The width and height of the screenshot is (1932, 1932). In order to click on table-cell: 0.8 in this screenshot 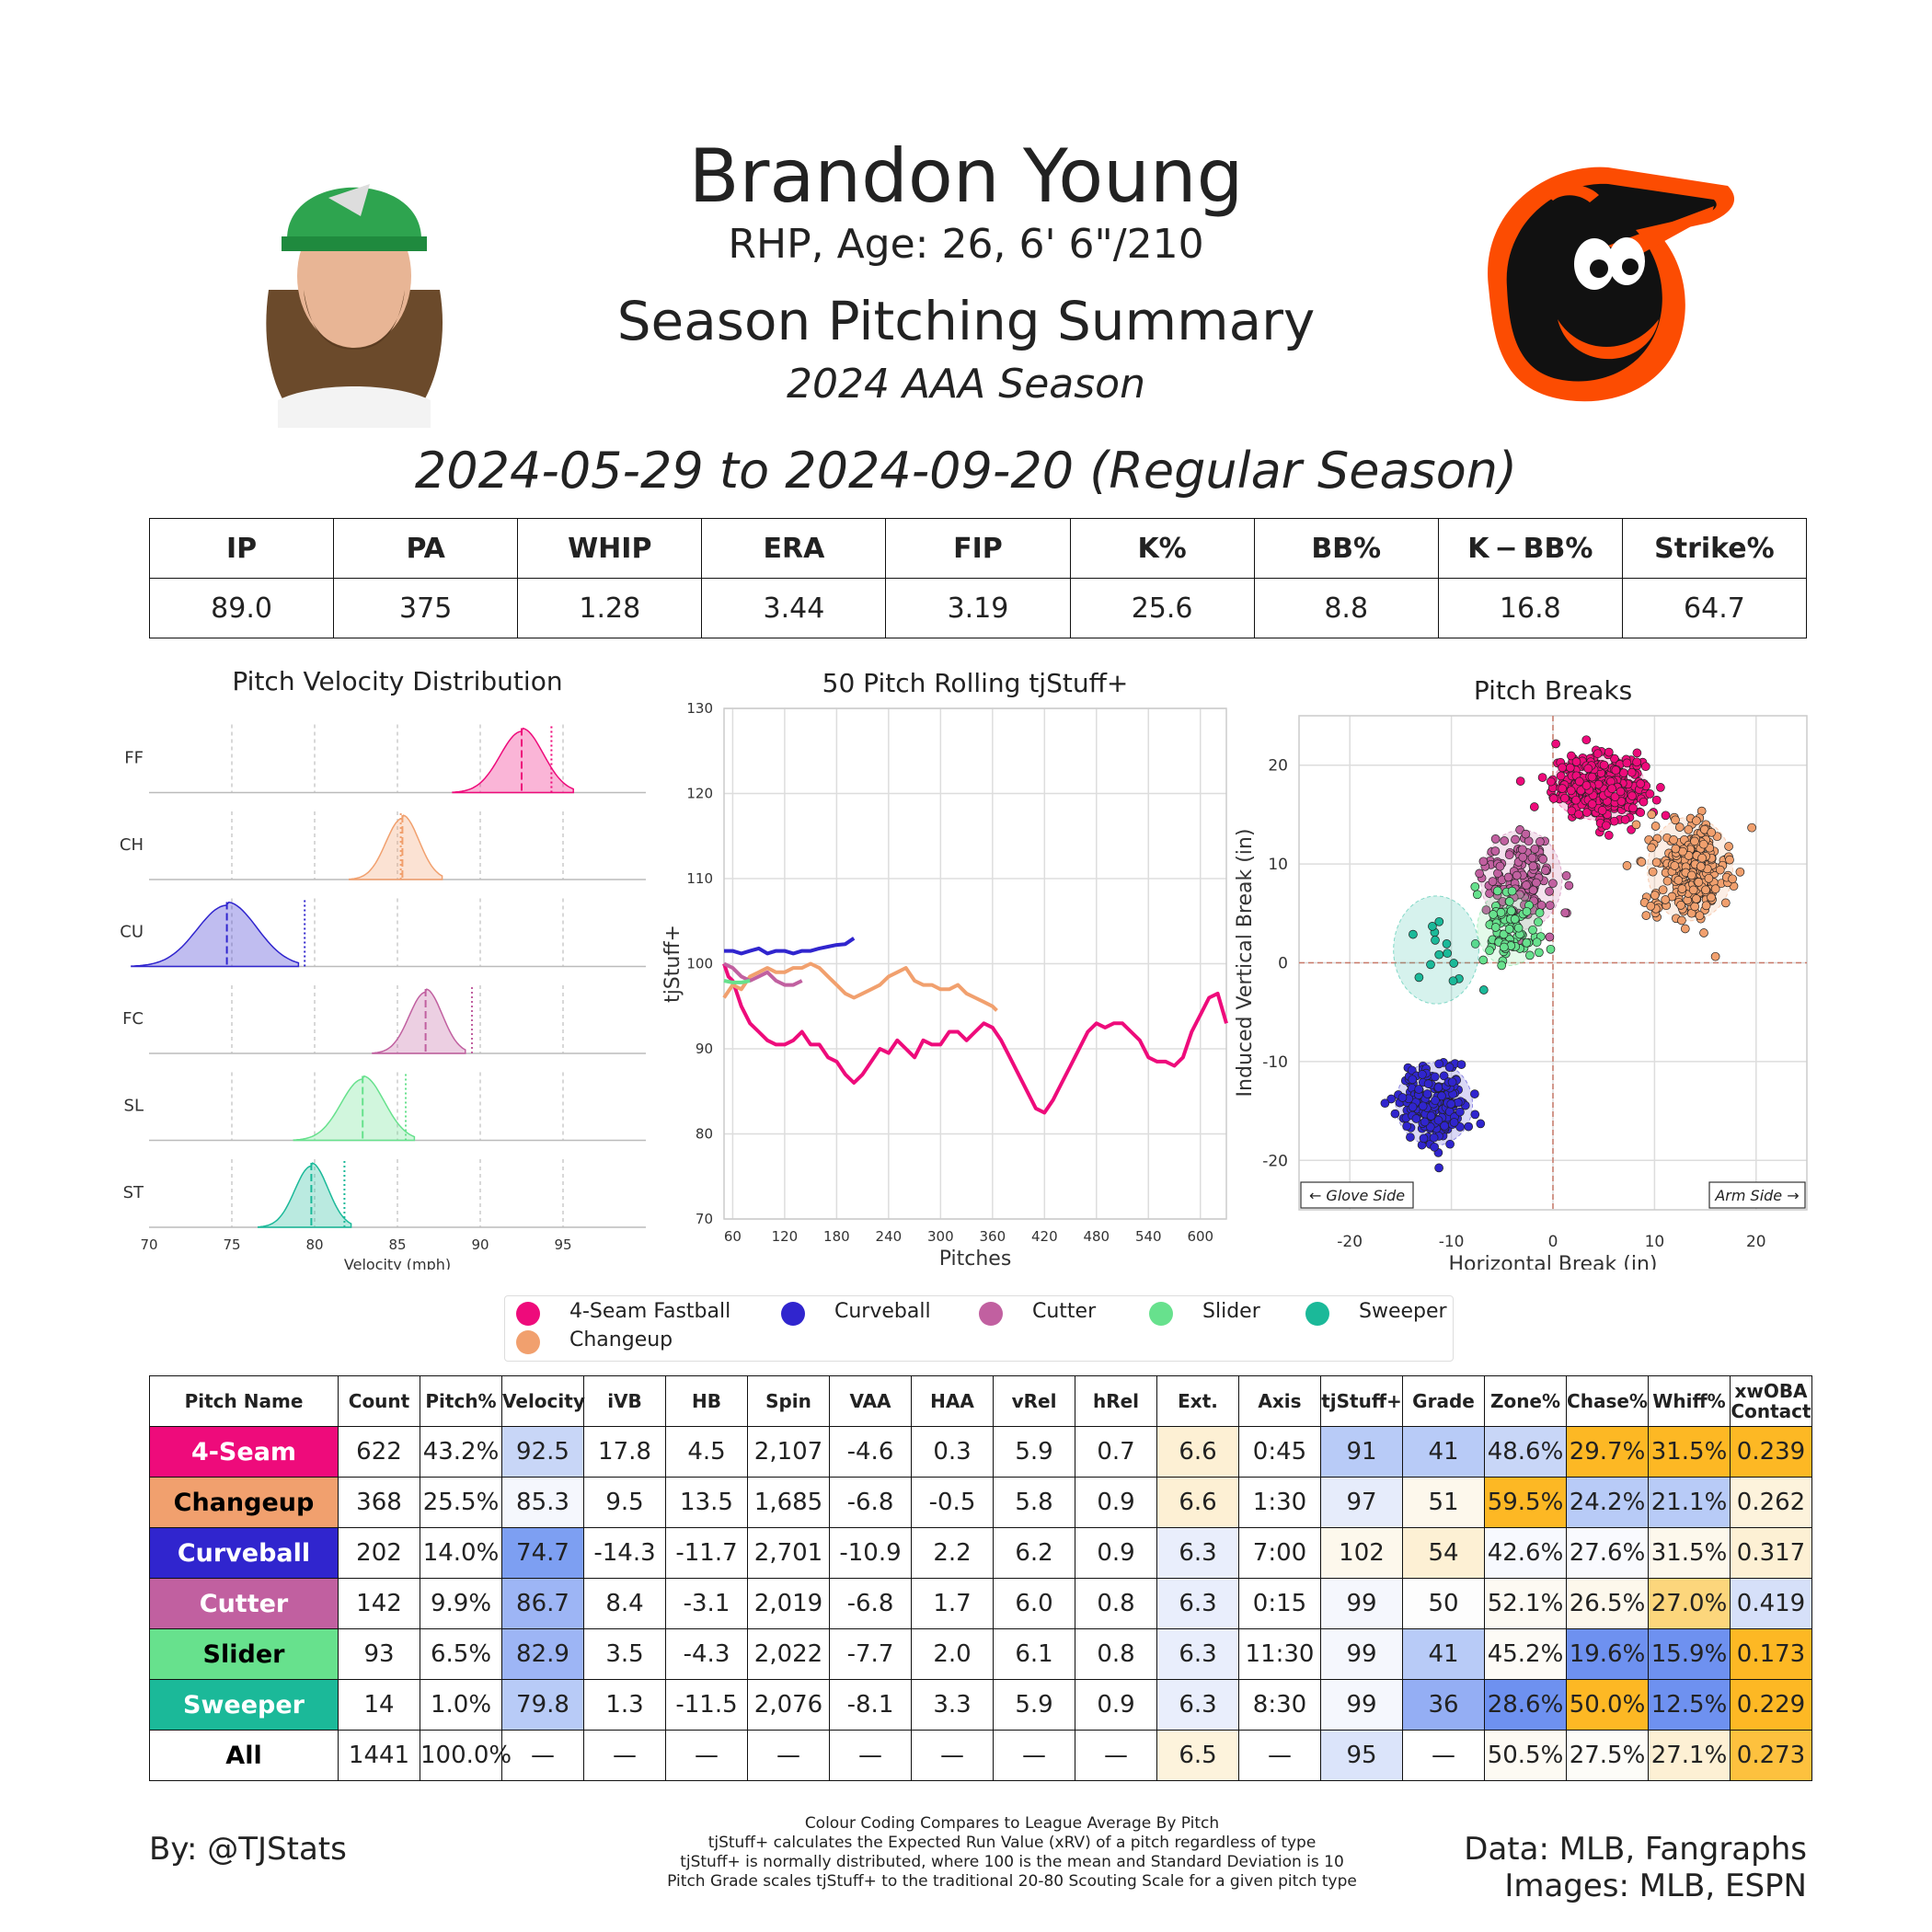, I will do `click(1116, 1654)`.